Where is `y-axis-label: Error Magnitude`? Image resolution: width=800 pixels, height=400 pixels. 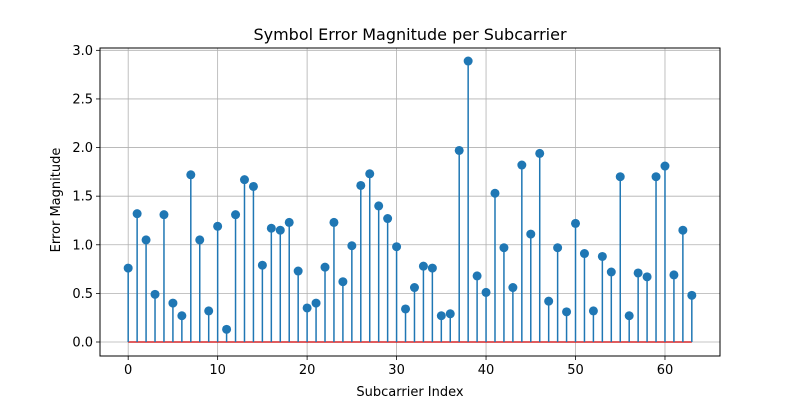
y-axis-label: Error Magnitude is located at coordinates (56, 200).